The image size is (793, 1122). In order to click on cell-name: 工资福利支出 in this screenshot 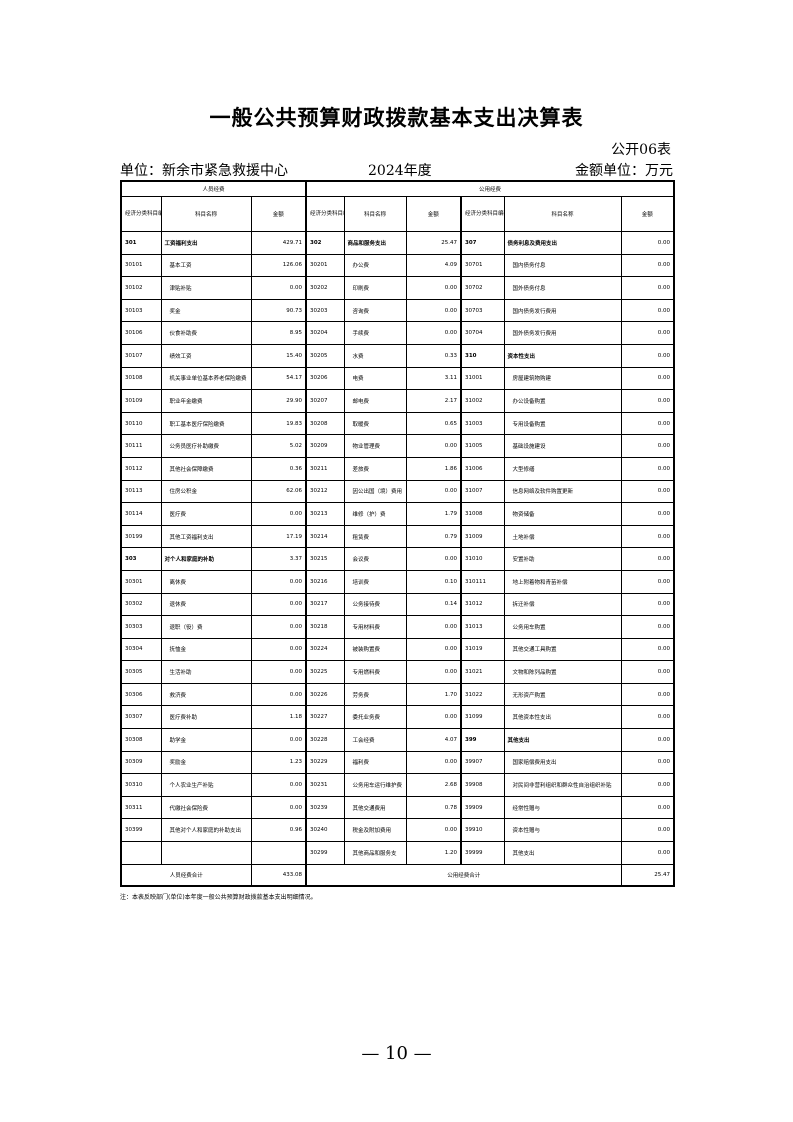, I will do `click(206, 243)`.